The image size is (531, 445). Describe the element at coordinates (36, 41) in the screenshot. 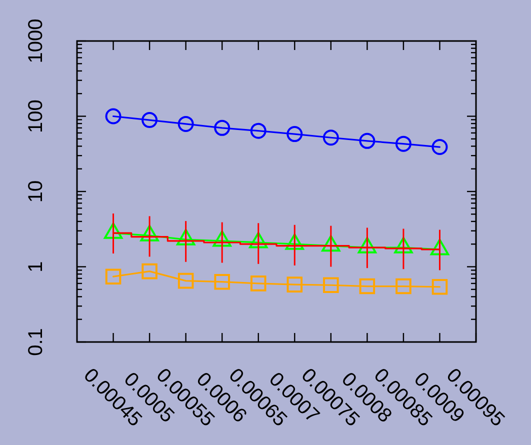

I see `y-tick-label: 1000` at that location.